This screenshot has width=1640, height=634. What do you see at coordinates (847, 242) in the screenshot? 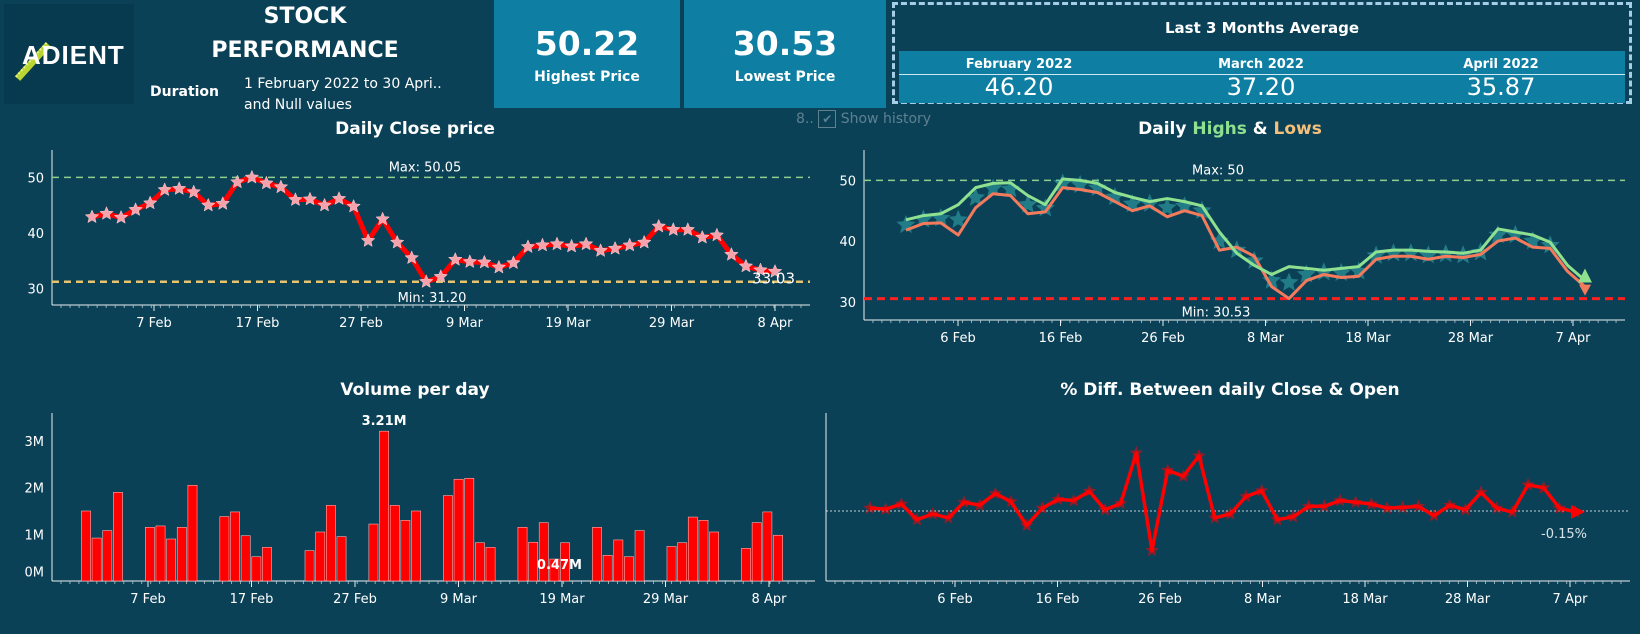
I see `y-tick-label: 40` at bounding box center [847, 242].